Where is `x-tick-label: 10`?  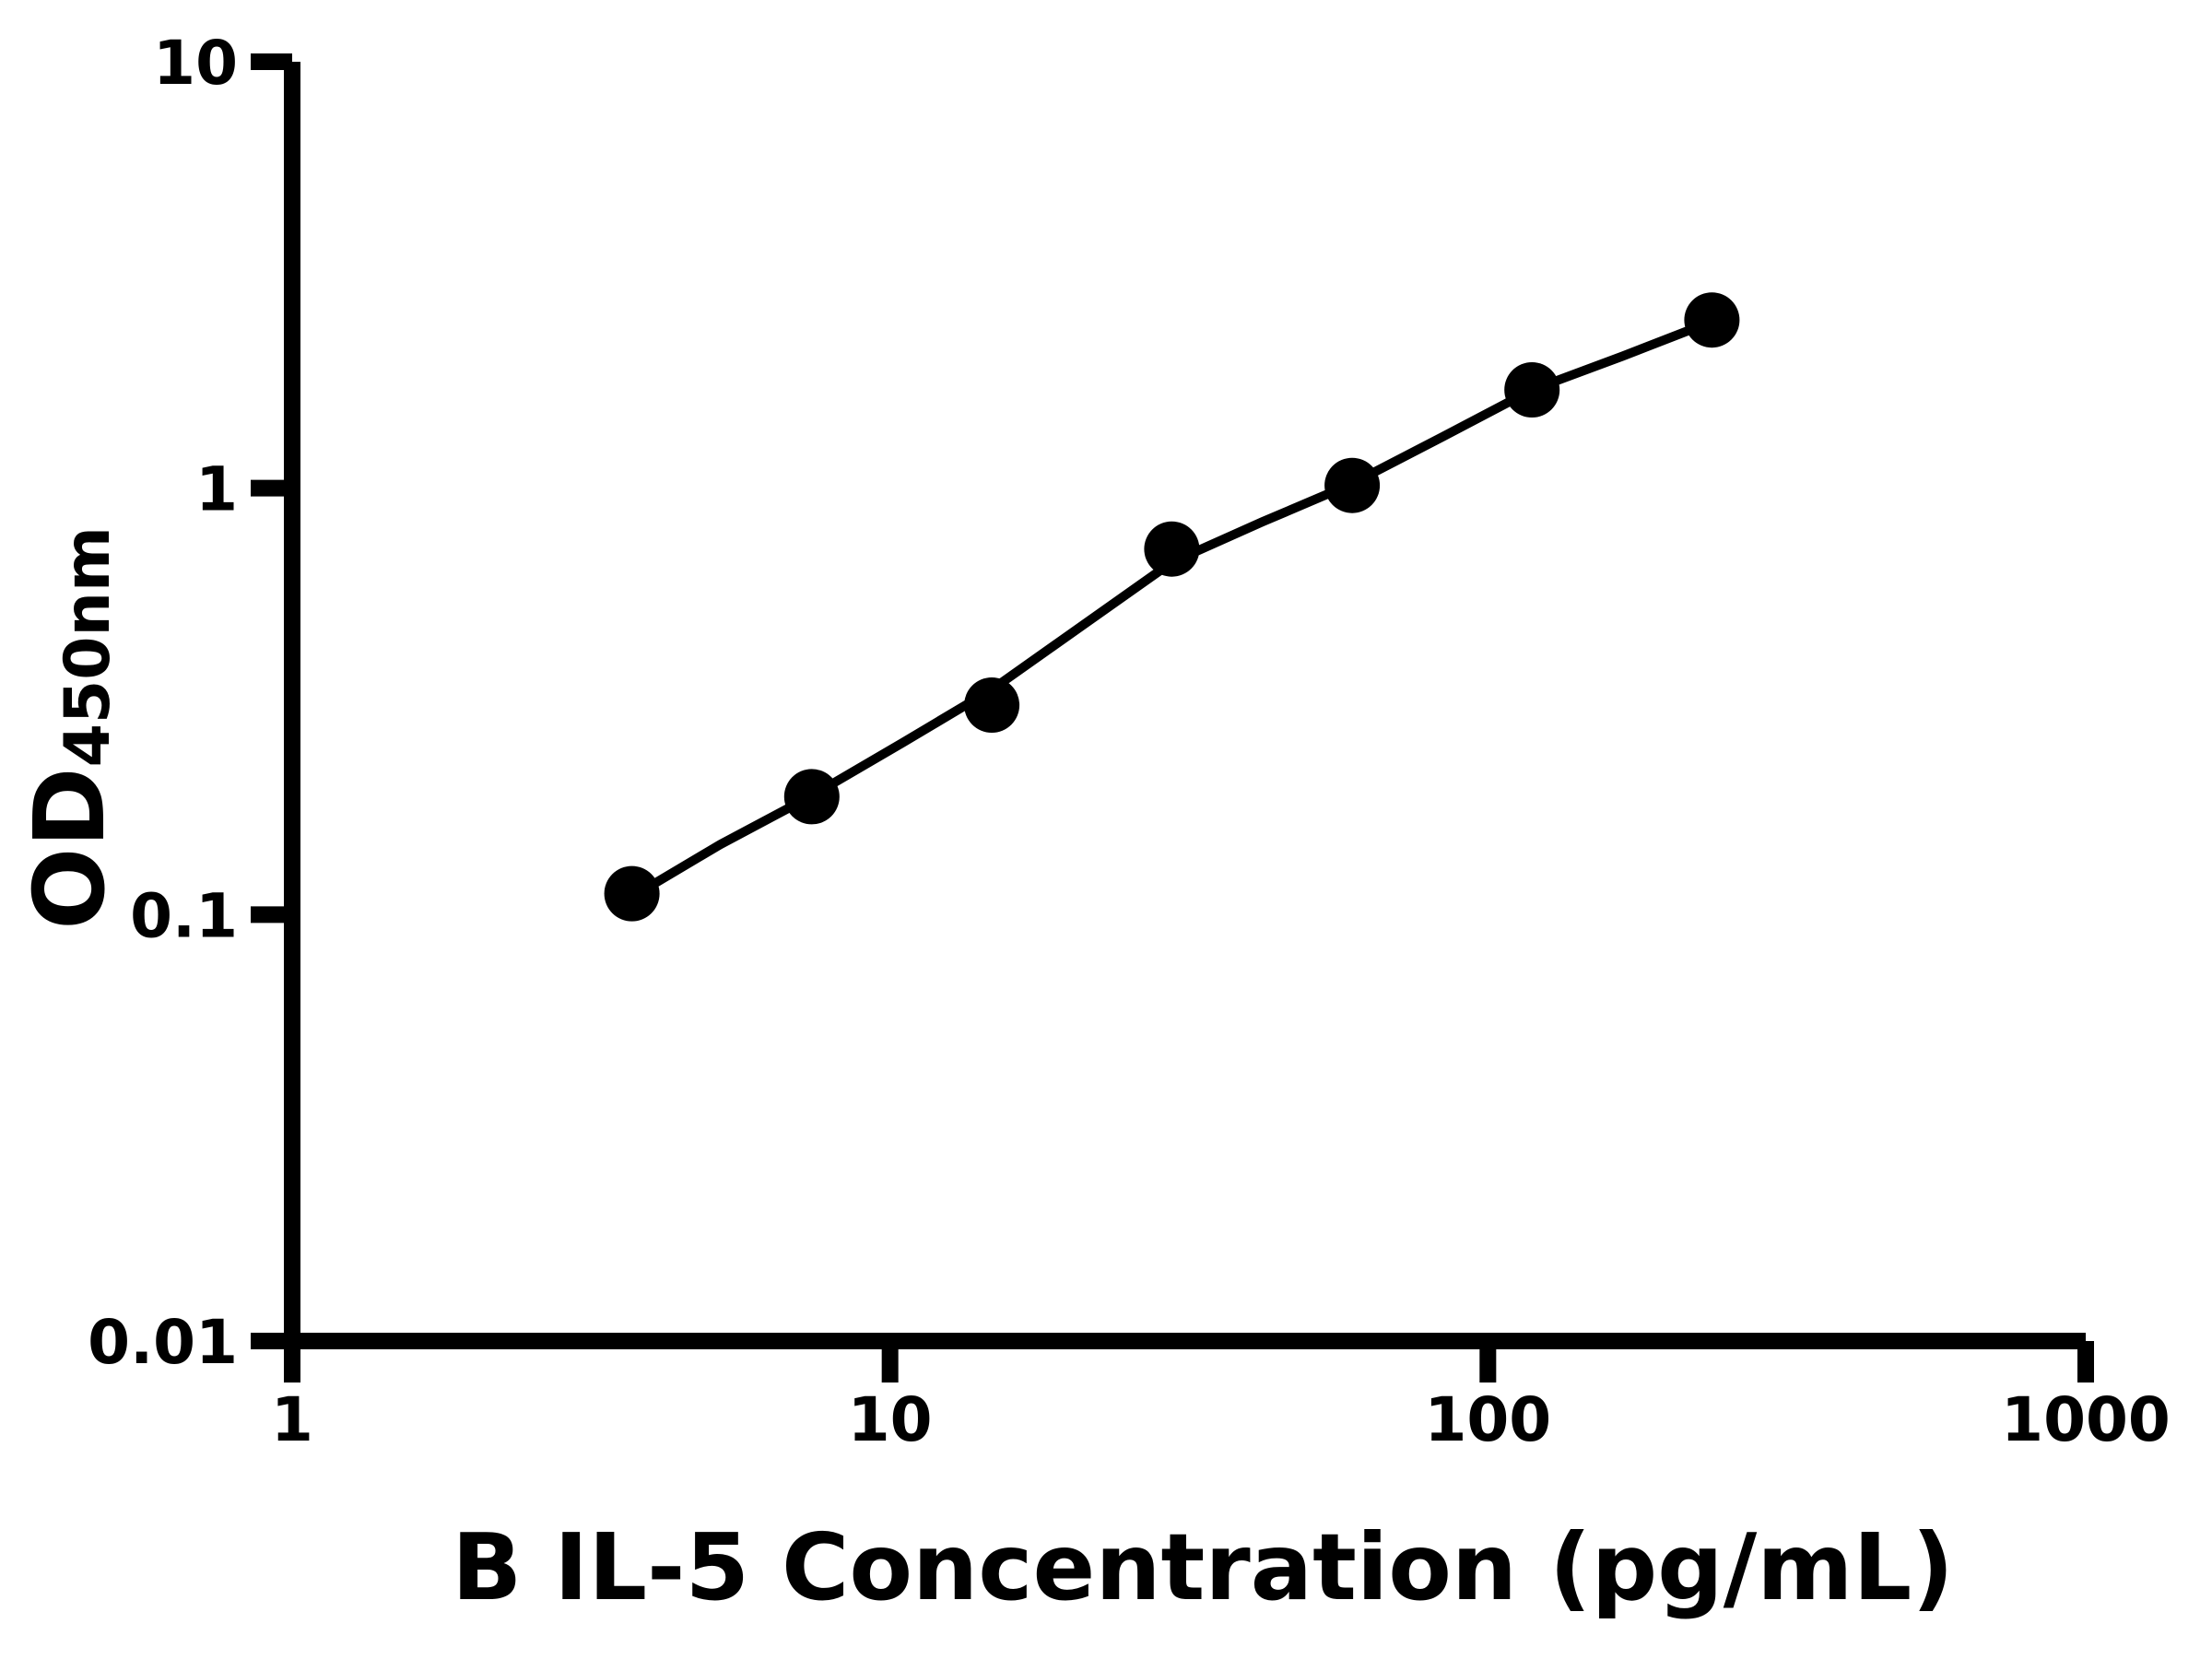 x-tick-label: 10 is located at coordinates (890, 1419).